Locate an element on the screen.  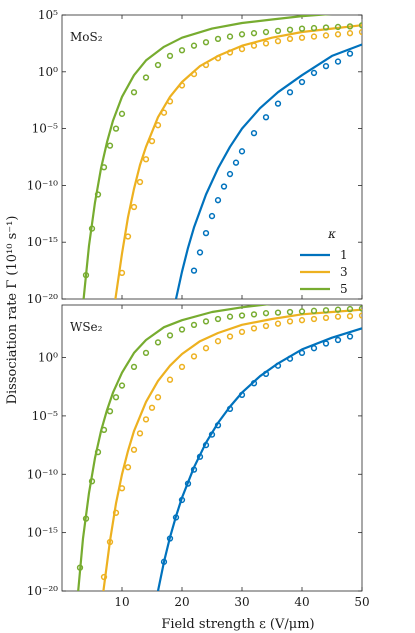
y-tick-label: 10⁻¹⁵ is located at coordinates (42, 242).